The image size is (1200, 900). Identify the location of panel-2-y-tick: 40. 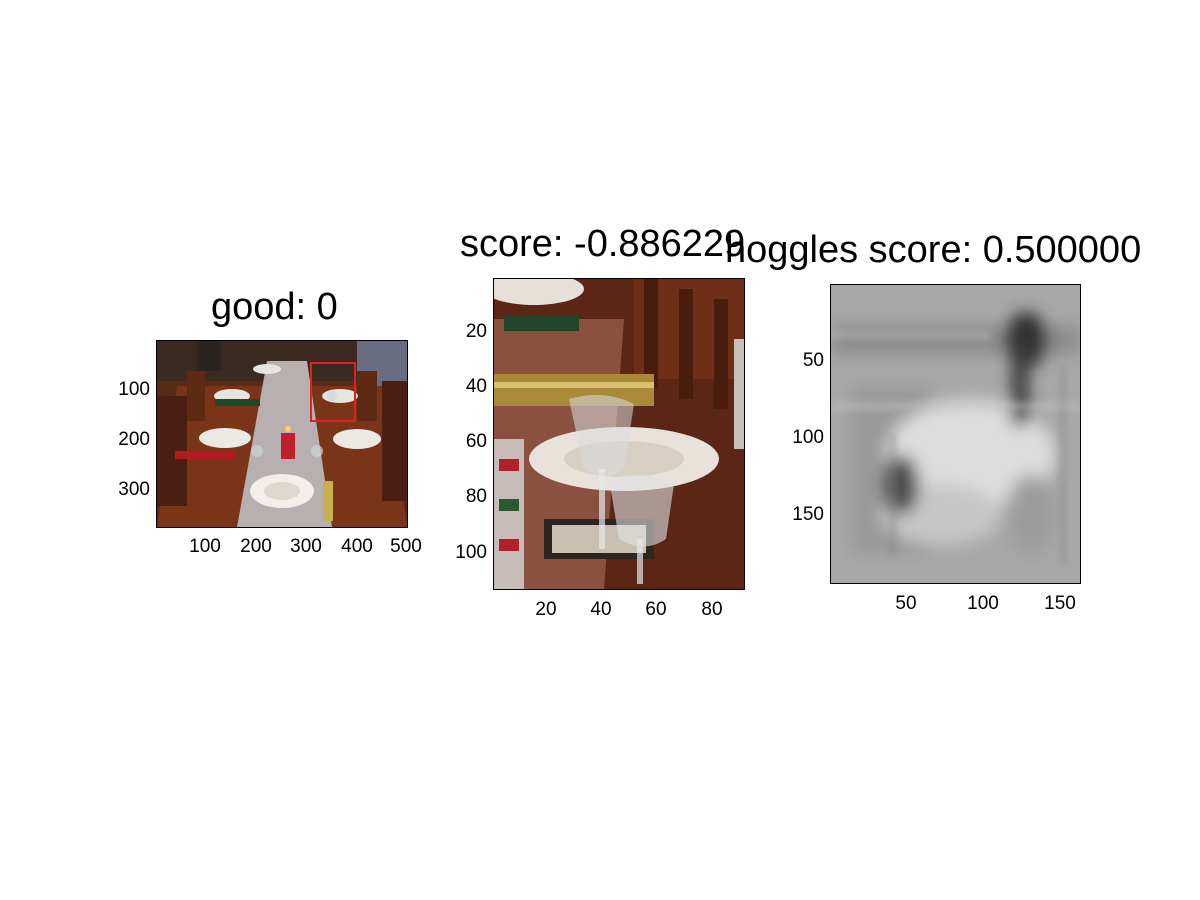
(476, 386).